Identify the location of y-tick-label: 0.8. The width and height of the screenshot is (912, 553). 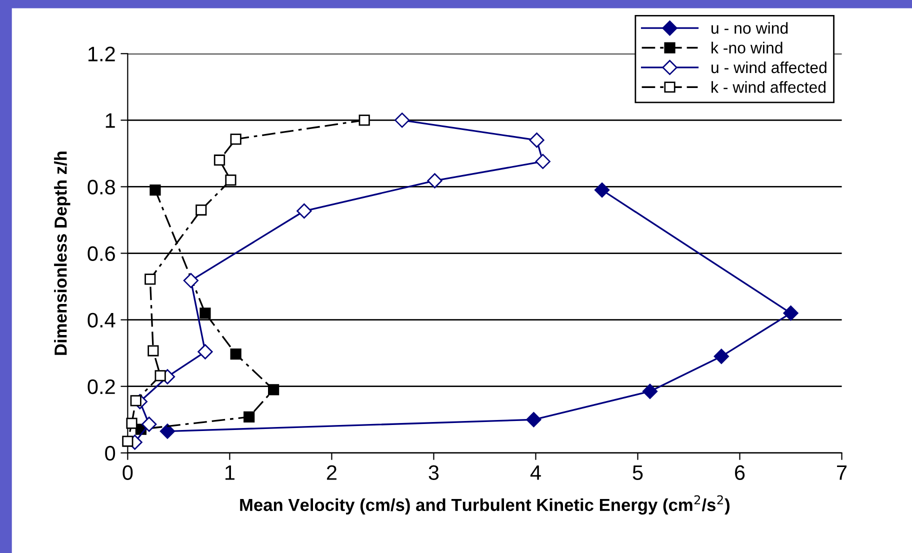
(101, 187).